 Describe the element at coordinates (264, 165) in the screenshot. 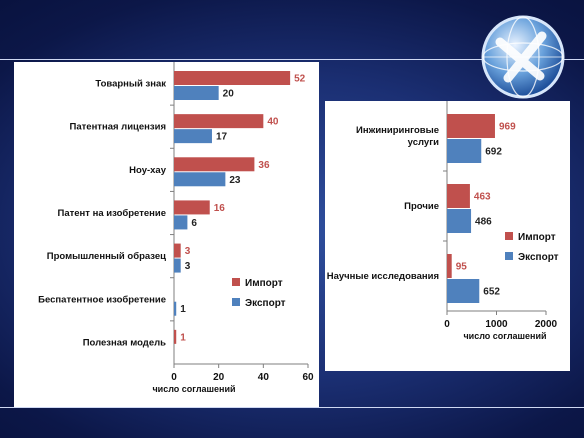

I see `left-data-label: 36` at that location.